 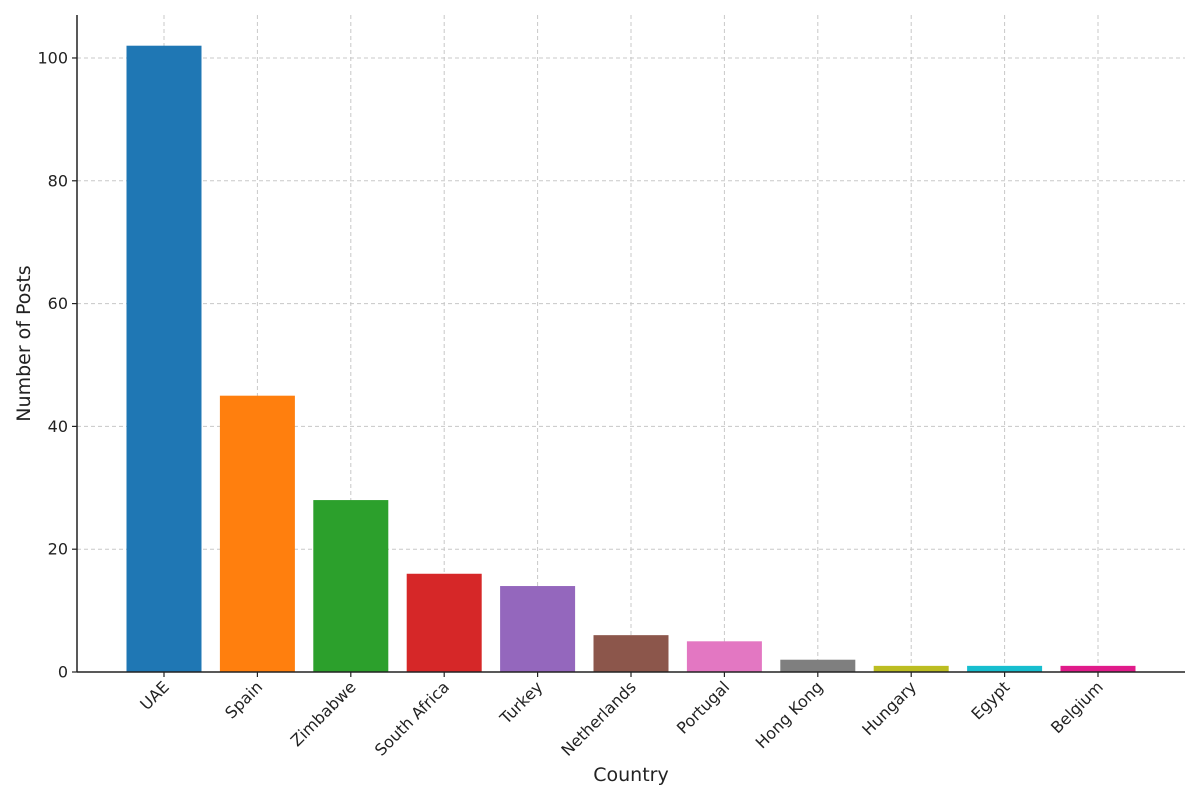 I want to click on x-tick-label: Zimbabwe, so click(x=323, y=713).